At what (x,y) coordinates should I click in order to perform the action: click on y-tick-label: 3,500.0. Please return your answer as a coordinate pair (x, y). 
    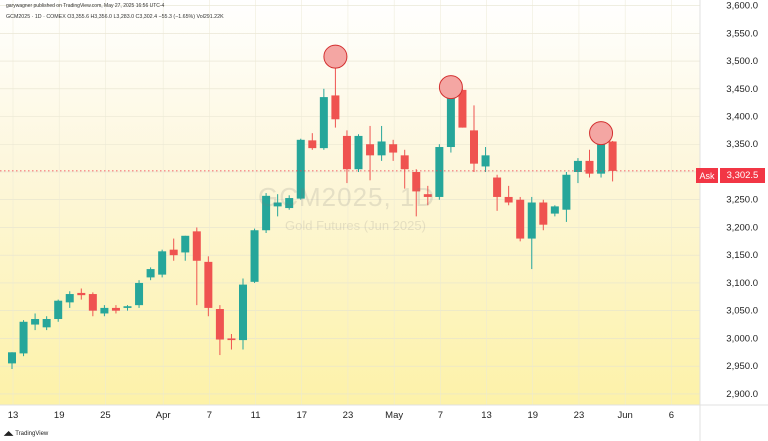
    Looking at the image, I should click on (742, 61).